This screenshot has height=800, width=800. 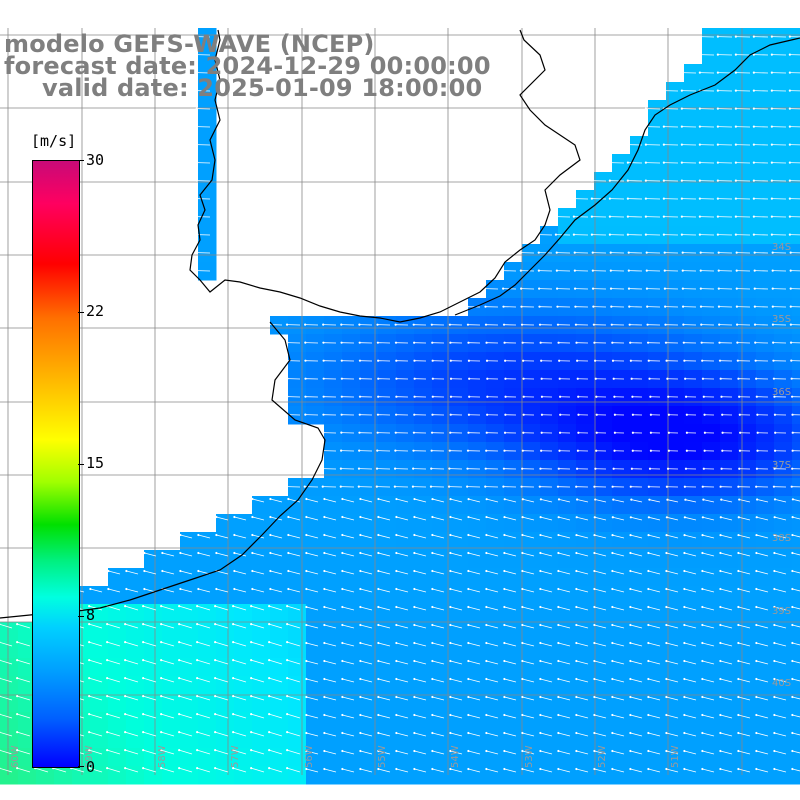 I want to click on longitude-label: 53W, so click(x=529, y=756).